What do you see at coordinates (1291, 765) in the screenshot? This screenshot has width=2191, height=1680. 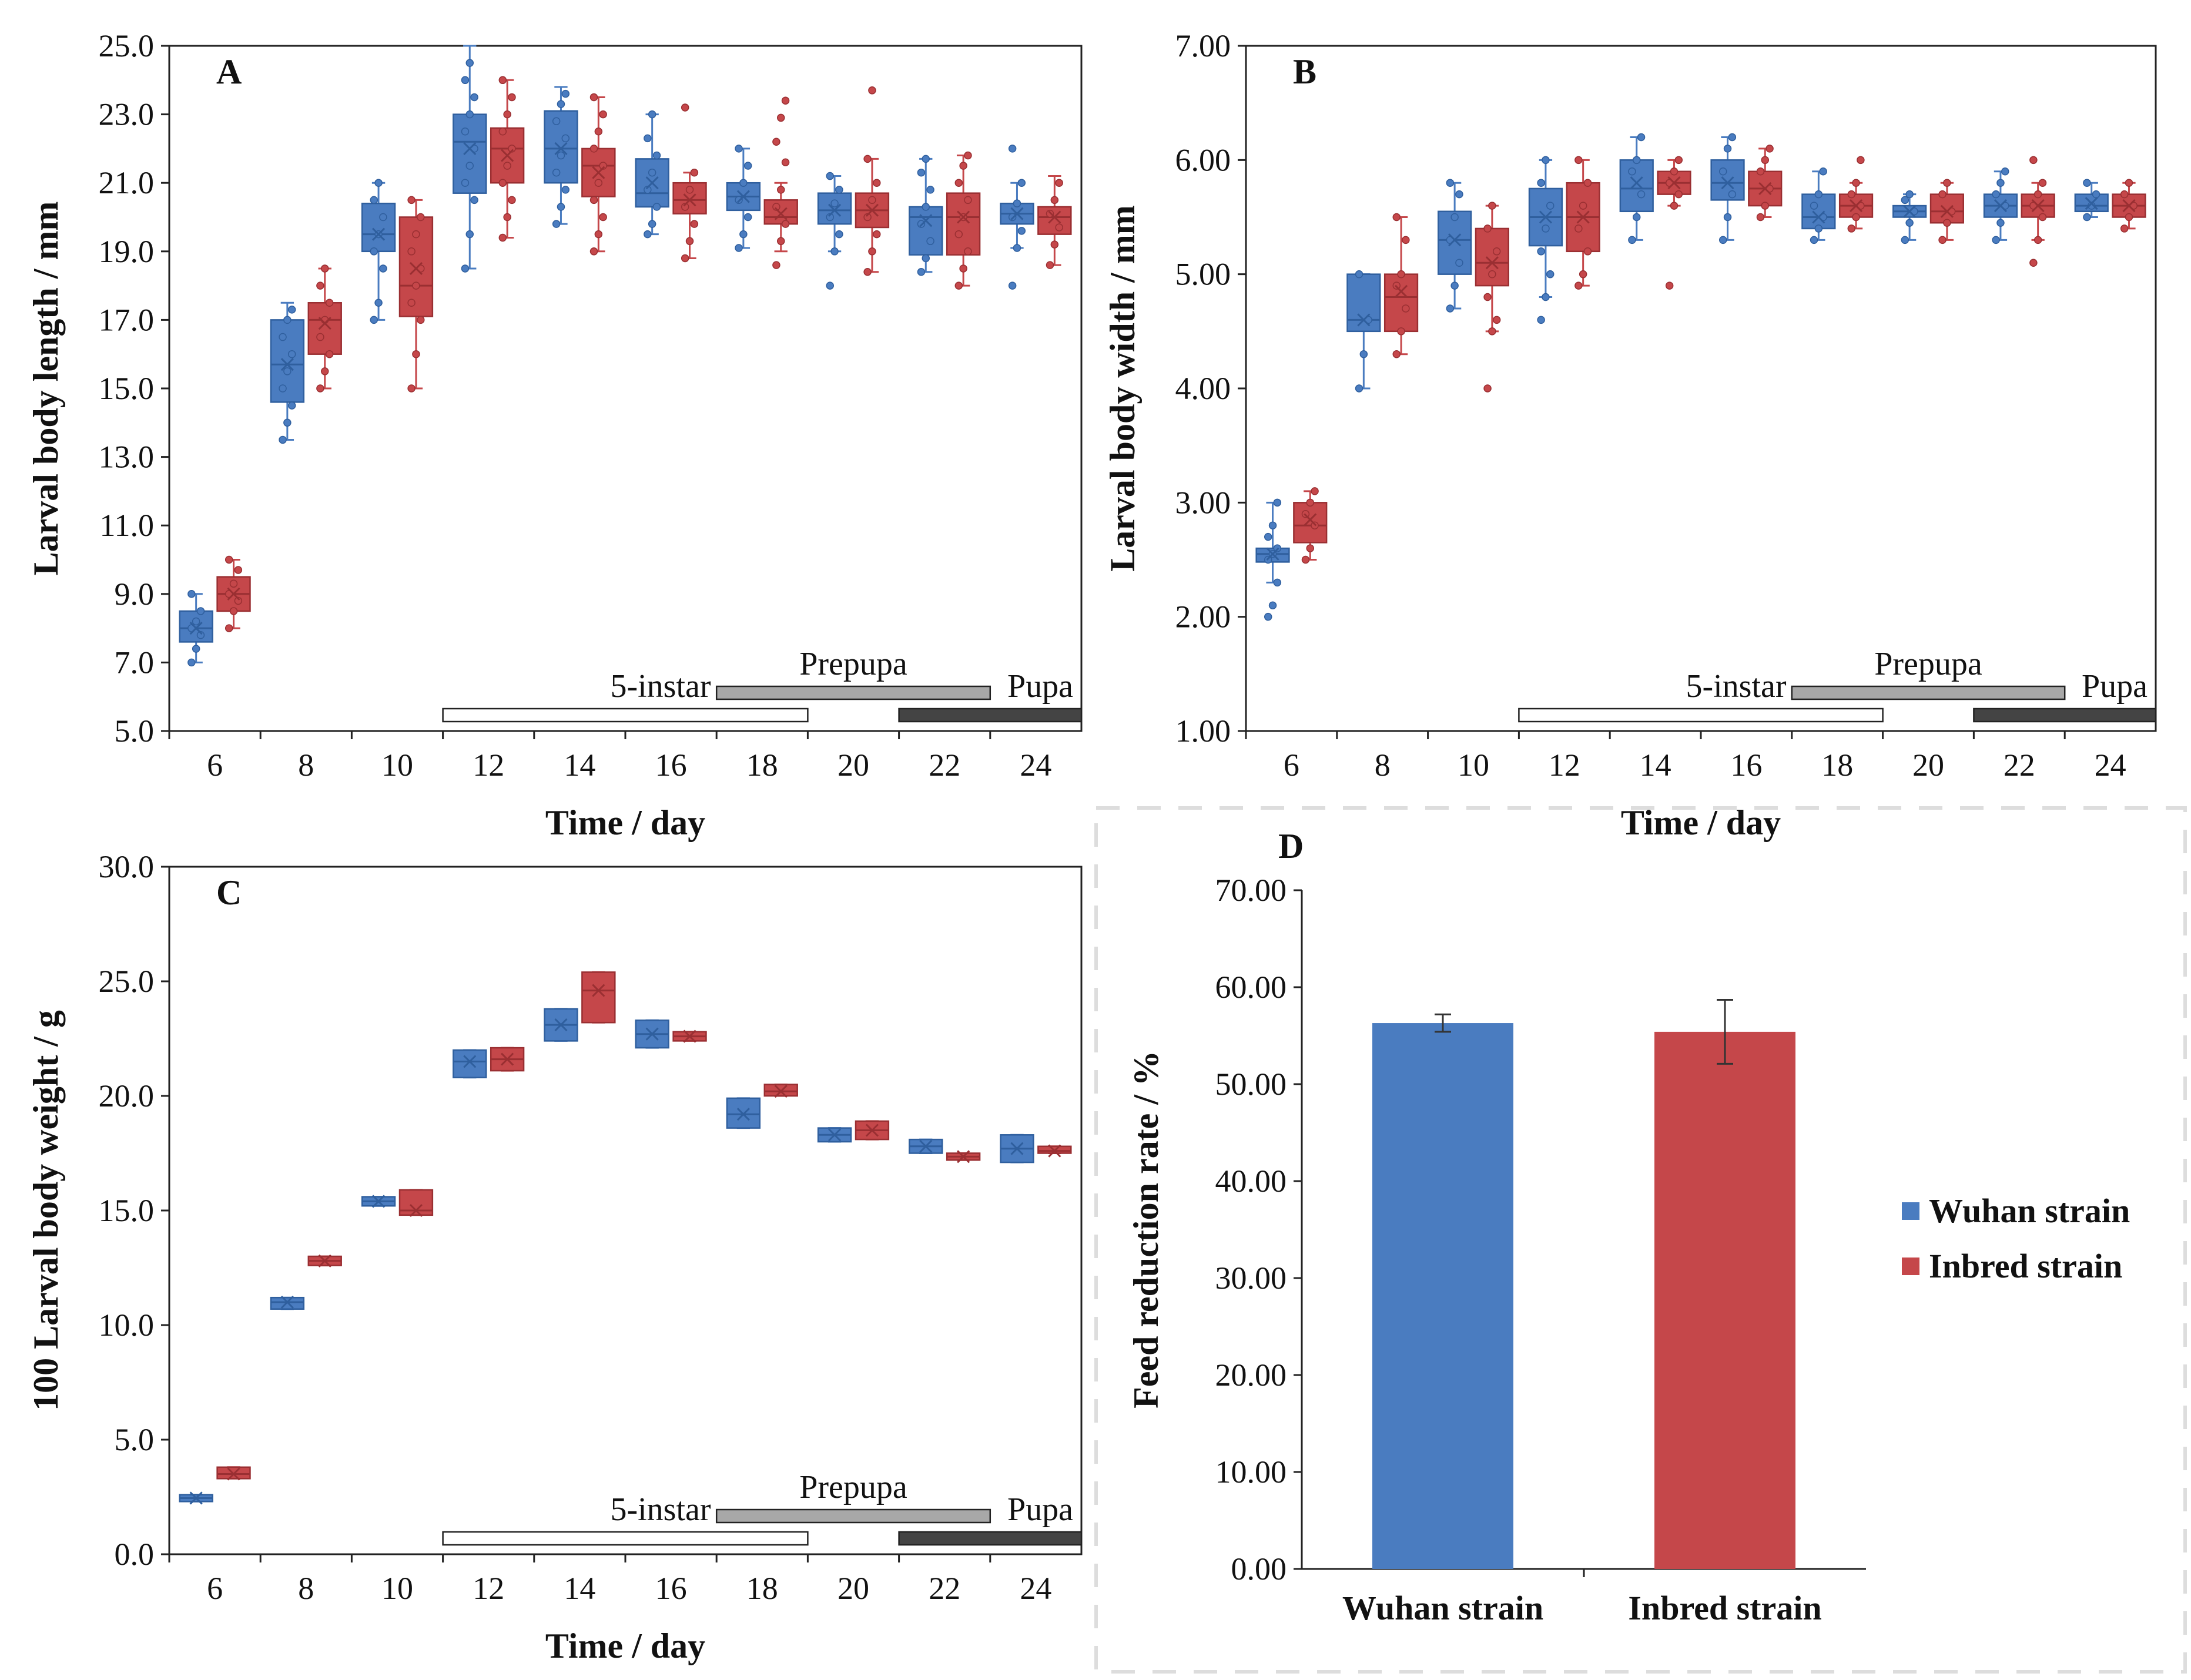 I see `x-tick-label: 6` at bounding box center [1291, 765].